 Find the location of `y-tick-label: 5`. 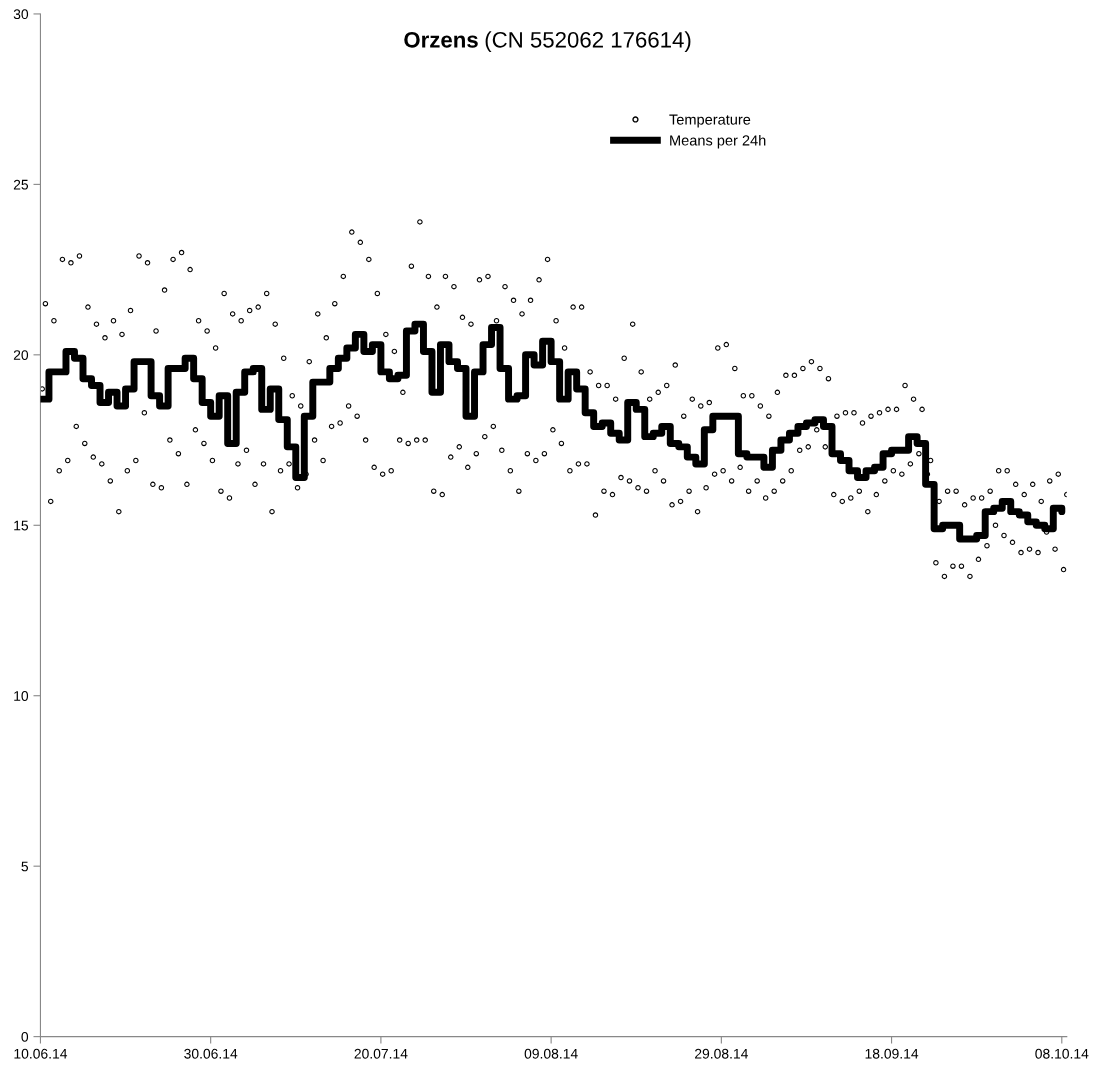

y-tick-label: 5 is located at coordinates (25, 866).